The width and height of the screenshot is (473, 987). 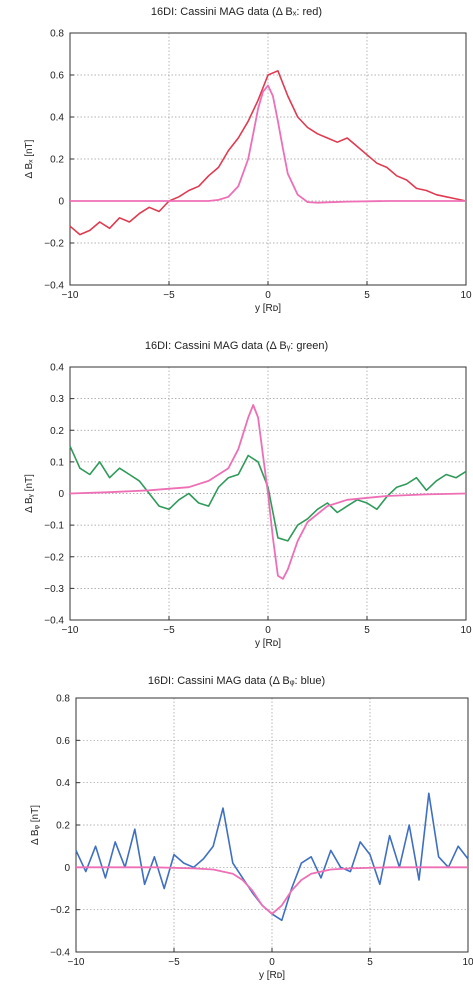 What do you see at coordinates (54, 526) in the screenshot?
I see `y-tick-label: −0.1` at bounding box center [54, 526].